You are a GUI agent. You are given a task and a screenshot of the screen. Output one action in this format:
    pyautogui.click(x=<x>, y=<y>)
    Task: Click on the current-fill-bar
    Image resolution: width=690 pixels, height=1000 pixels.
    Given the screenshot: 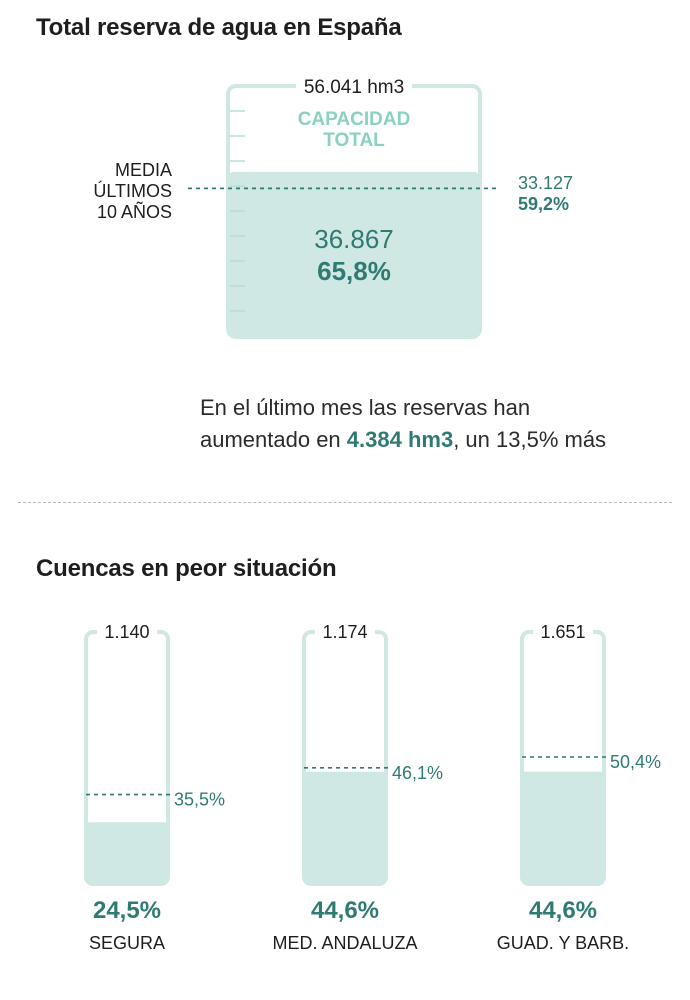 What is the action you would take?
    pyautogui.click(x=354, y=254)
    